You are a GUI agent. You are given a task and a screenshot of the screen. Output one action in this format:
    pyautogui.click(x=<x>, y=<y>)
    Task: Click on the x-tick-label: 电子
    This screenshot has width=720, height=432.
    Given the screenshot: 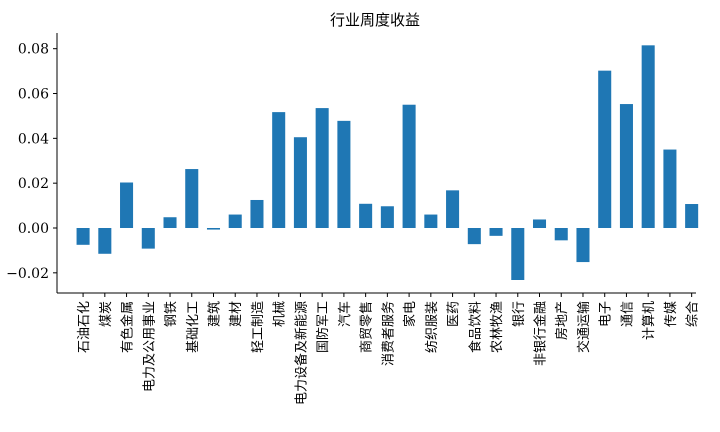 What is the action you would take?
    pyautogui.click(x=606, y=314)
    